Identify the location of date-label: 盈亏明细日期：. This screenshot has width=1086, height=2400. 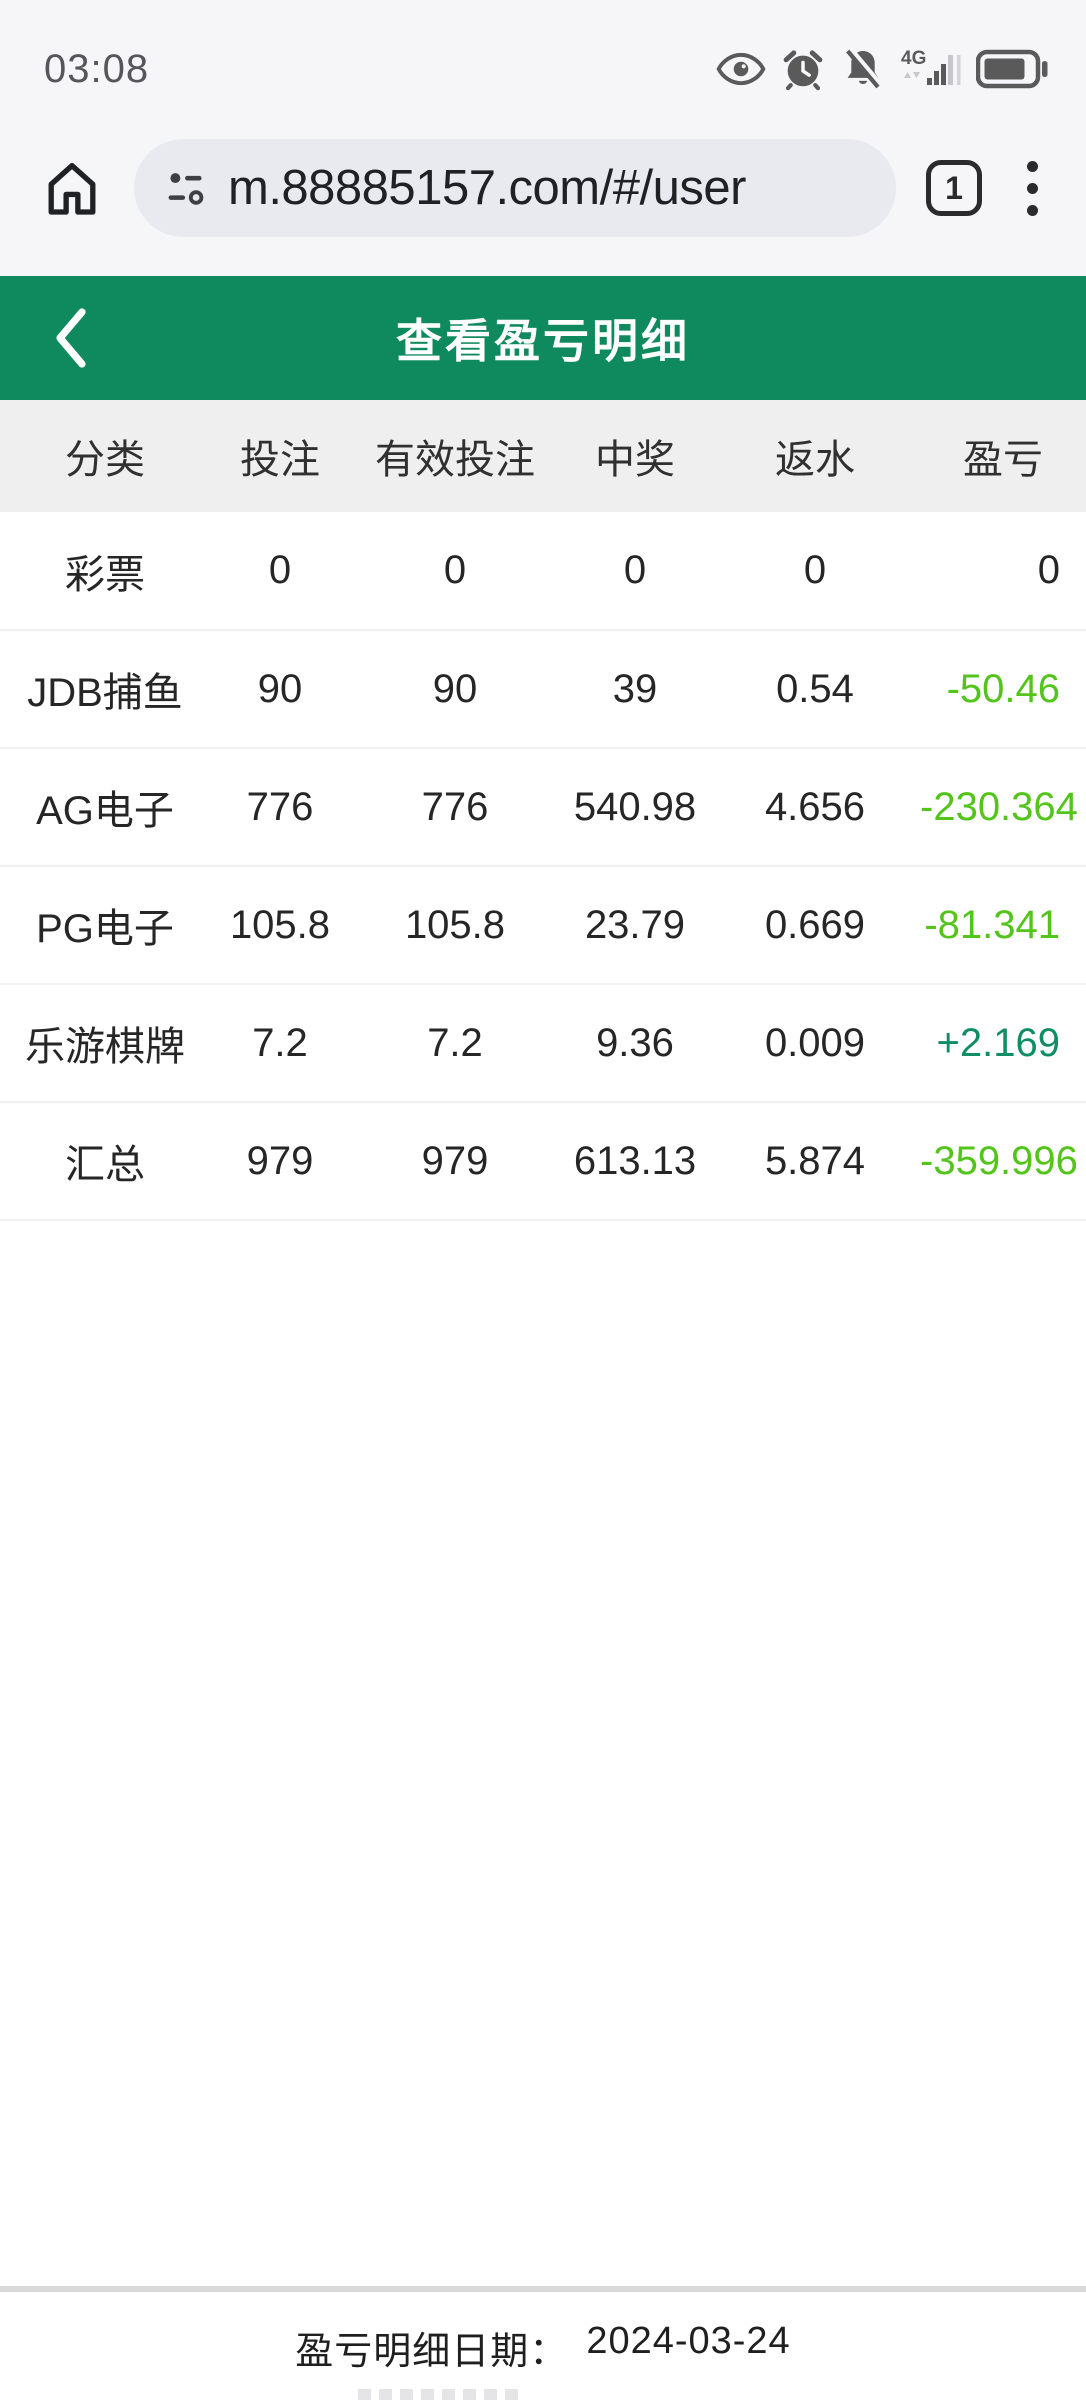
(432, 2352).